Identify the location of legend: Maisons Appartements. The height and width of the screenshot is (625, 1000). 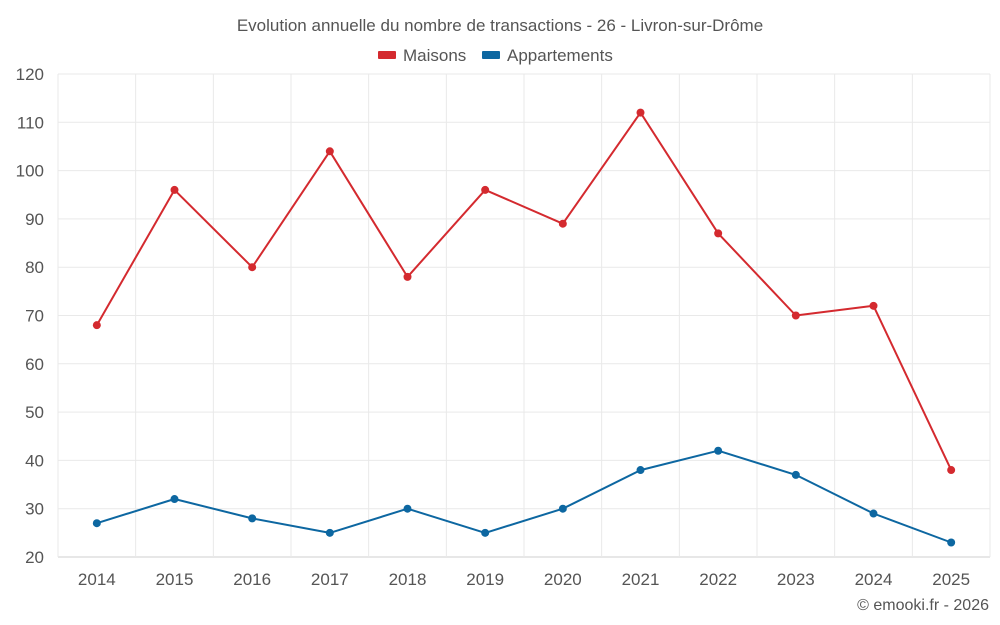
(495, 55).